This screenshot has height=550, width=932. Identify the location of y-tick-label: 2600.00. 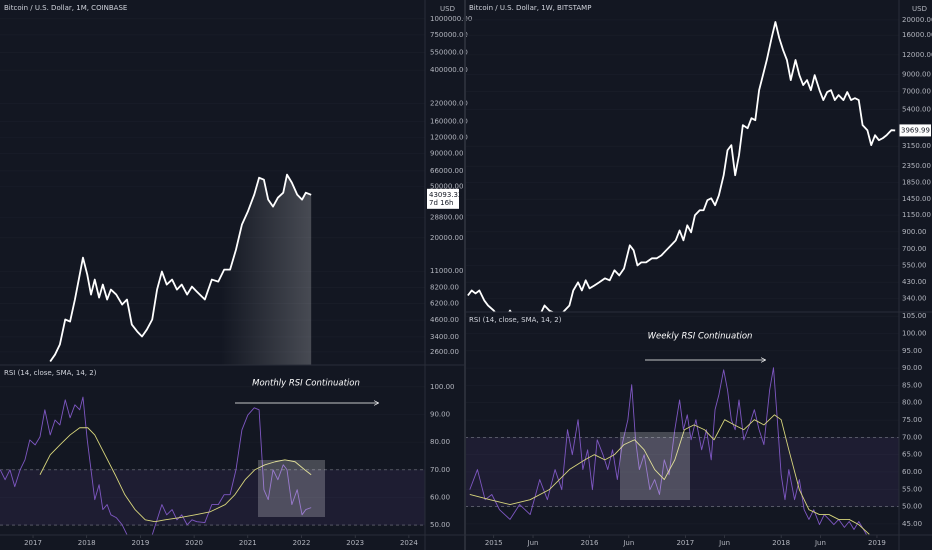
(444, 352).